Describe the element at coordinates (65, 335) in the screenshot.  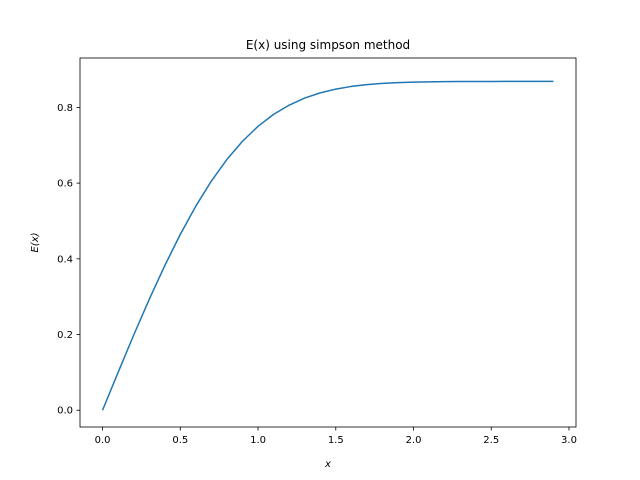
I see `y-tick-label: 0.2` at that location.